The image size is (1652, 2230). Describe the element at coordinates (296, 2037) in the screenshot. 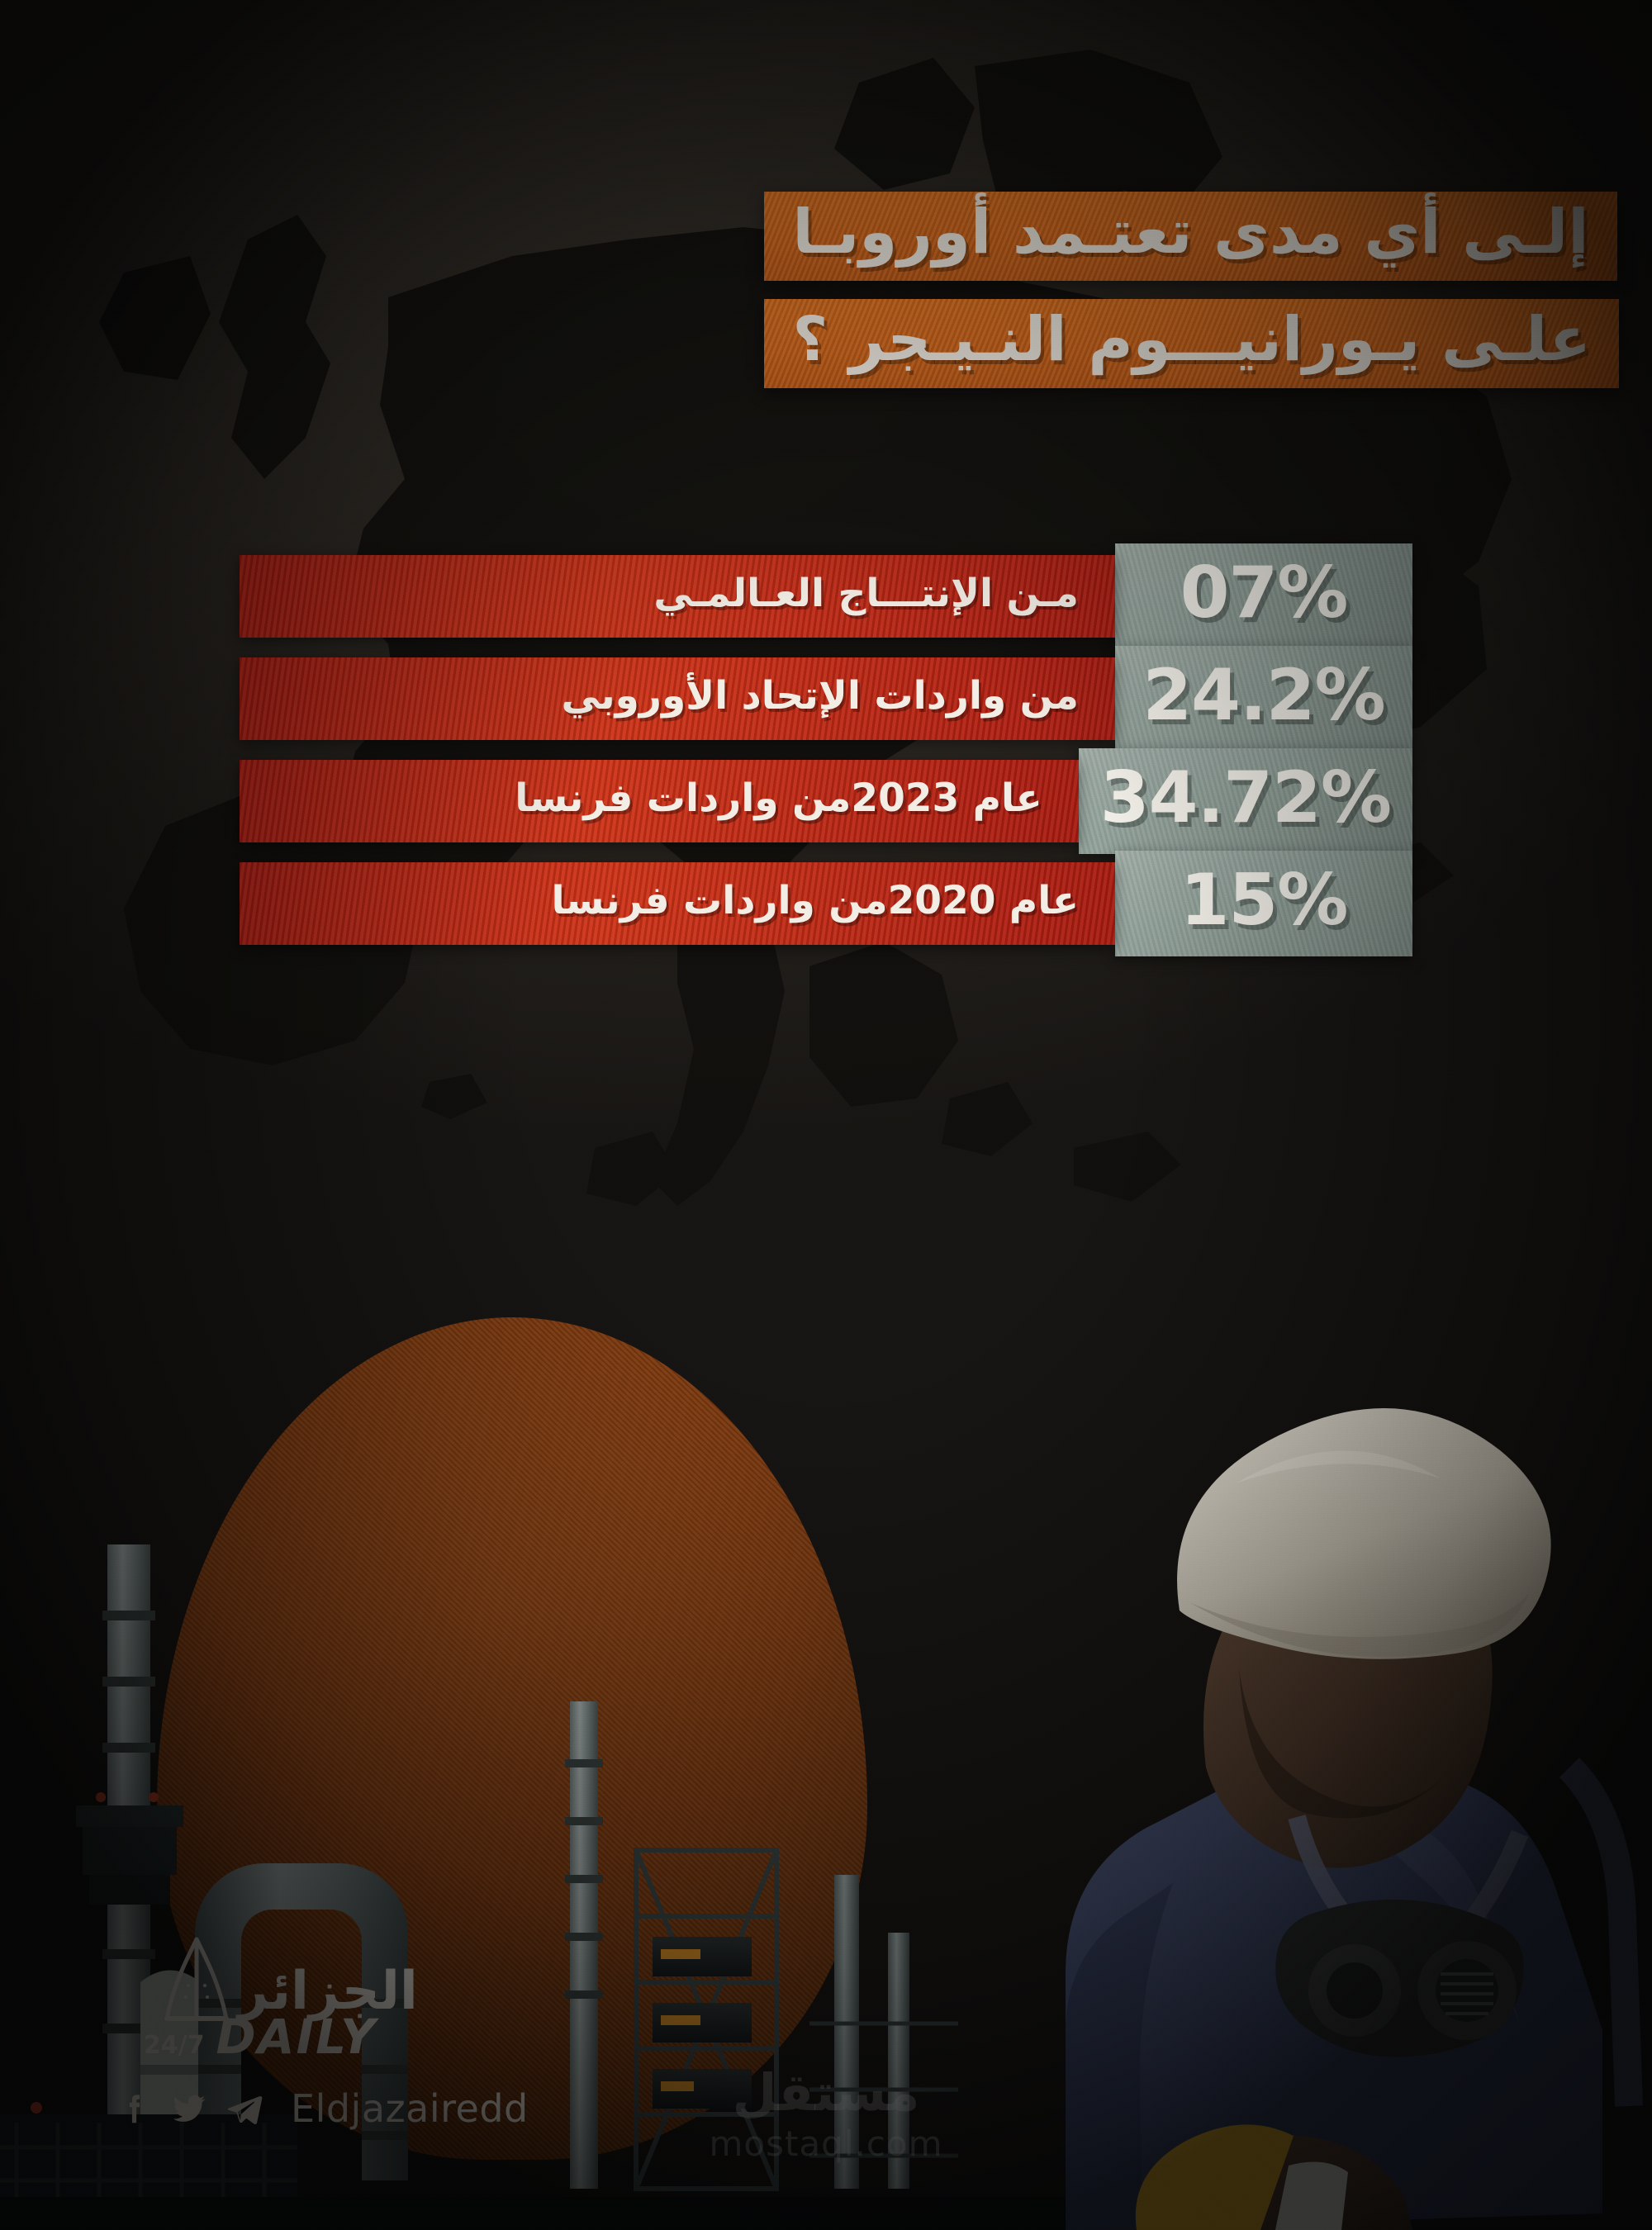

I see `brand-daily-label: DAILY` at that location.